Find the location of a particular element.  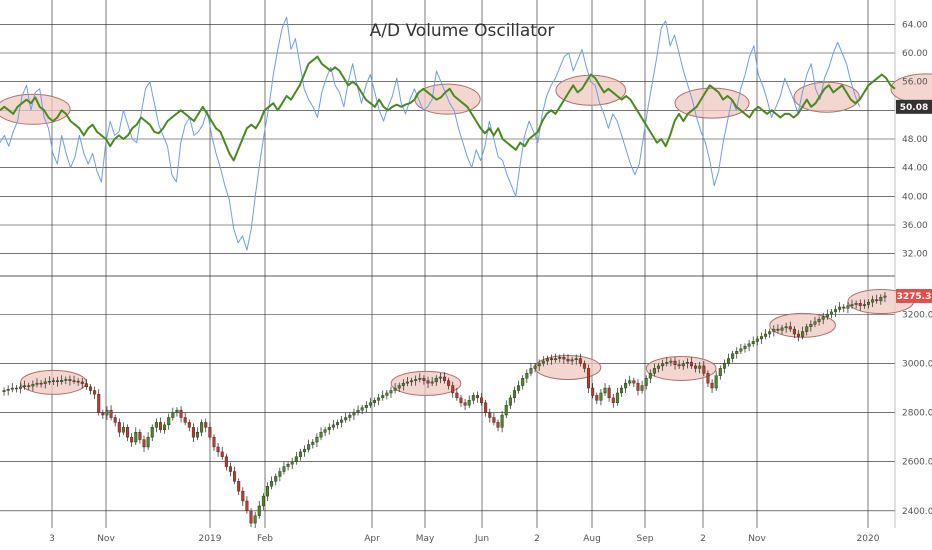

price-last-value-badge is located at coordinates (914, 295).